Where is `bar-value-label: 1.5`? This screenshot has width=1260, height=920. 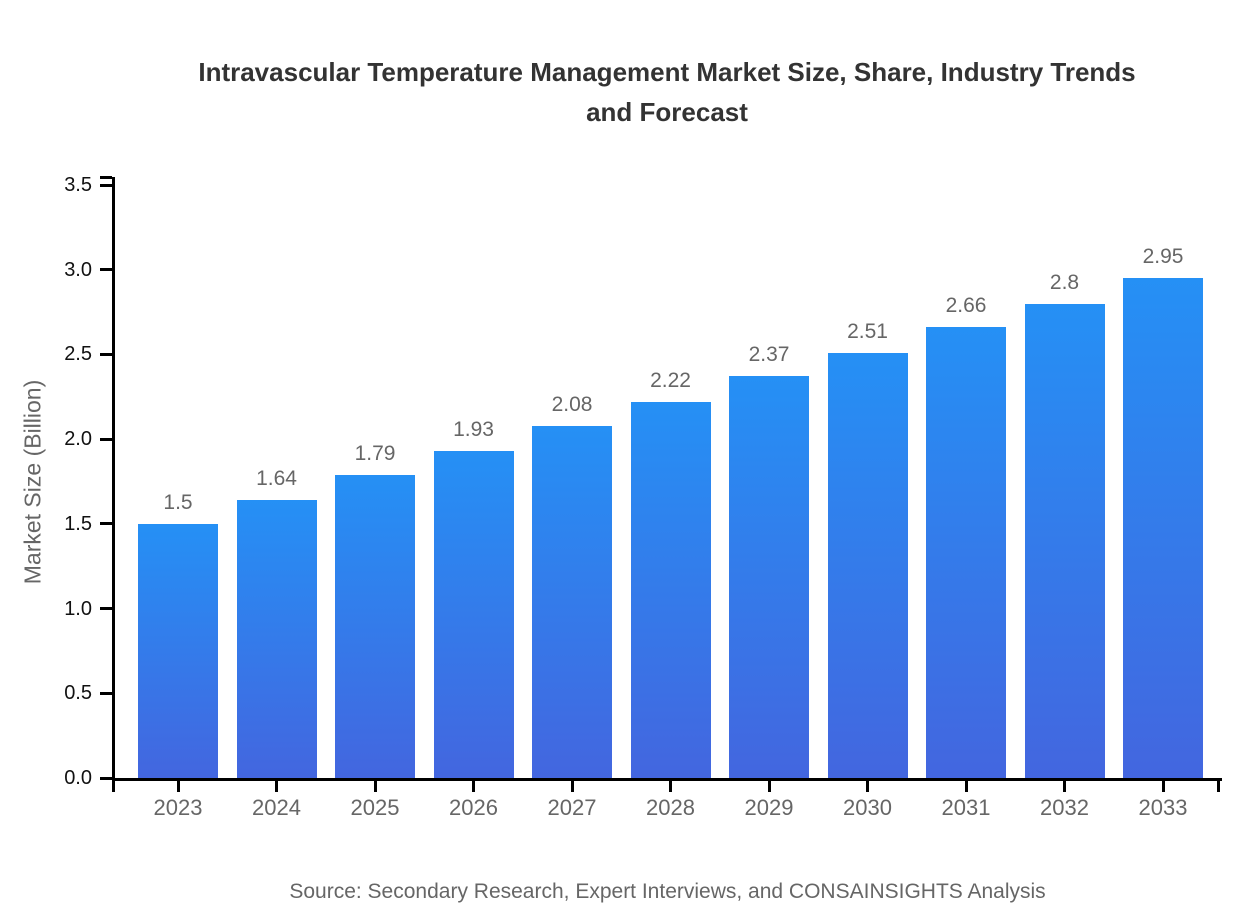 bar-value-label: 1.5 is located at coordinates (178, 502).